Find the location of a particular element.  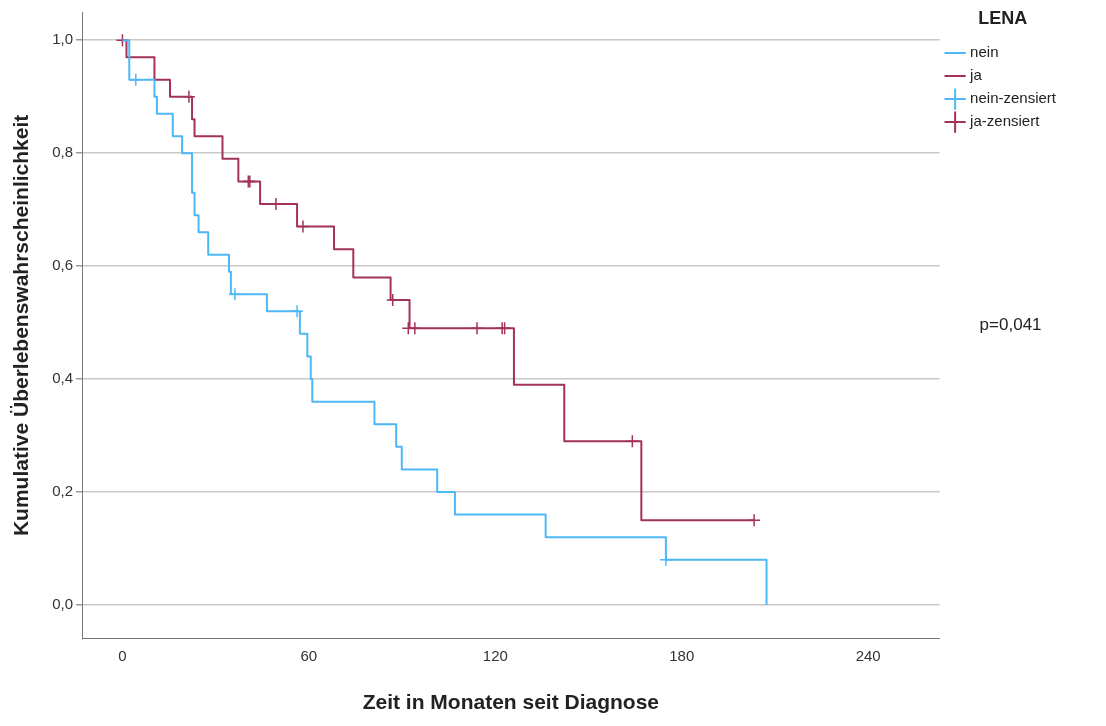

legend-label: nein is located at coordinates (984, 52).